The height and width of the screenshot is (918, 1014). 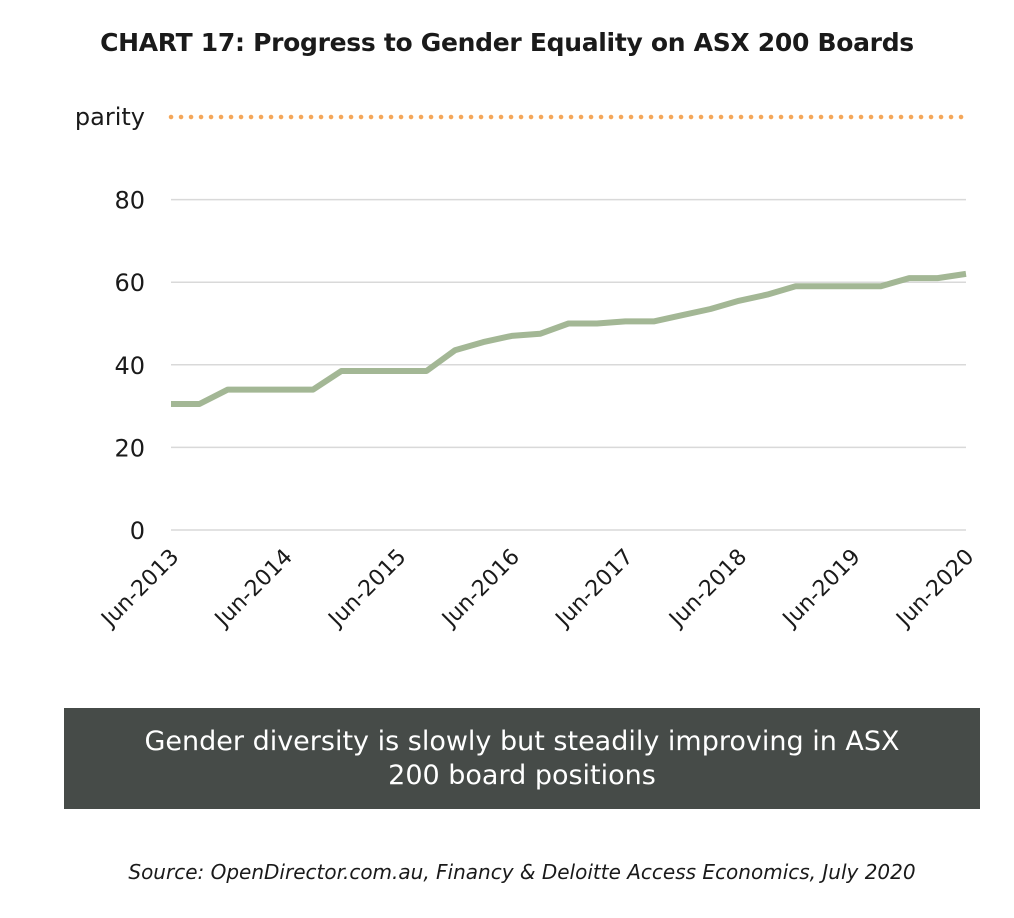 What do you see at coordinates (140, 589) in the screenshot?
I see `x-tick-label: Jun-2013` at bounding box center [140, 589].